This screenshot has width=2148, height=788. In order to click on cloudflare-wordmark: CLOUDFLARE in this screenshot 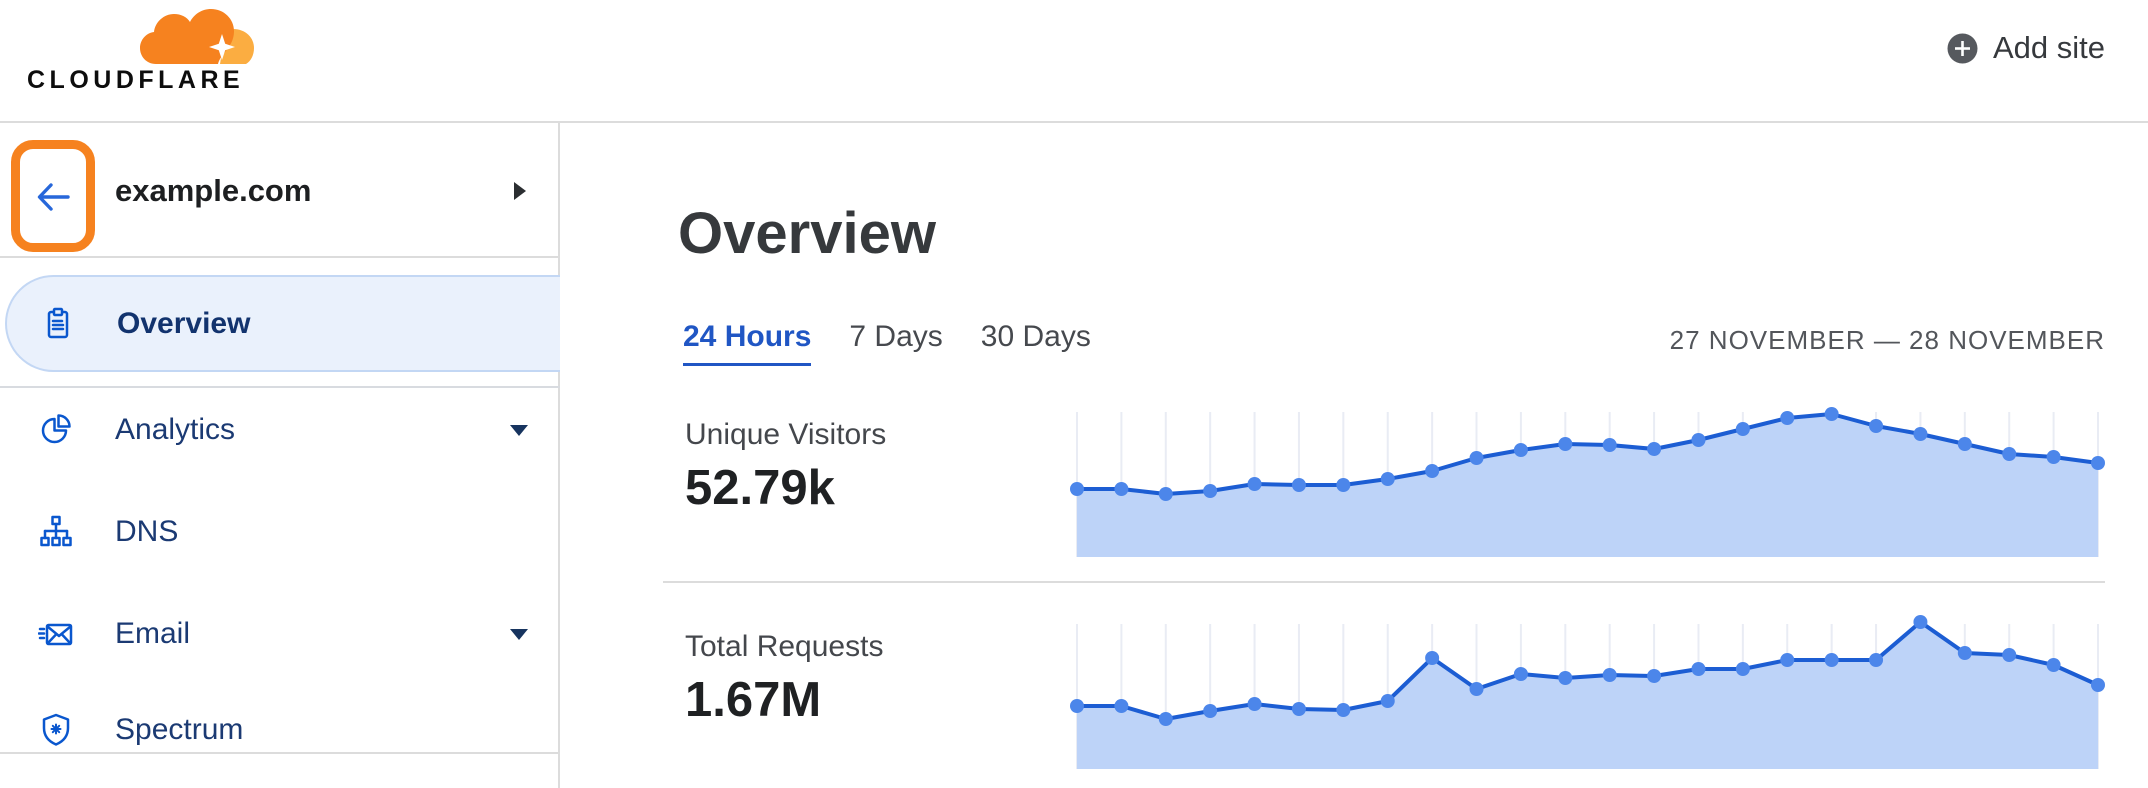, I will do `click(136, 80)`.